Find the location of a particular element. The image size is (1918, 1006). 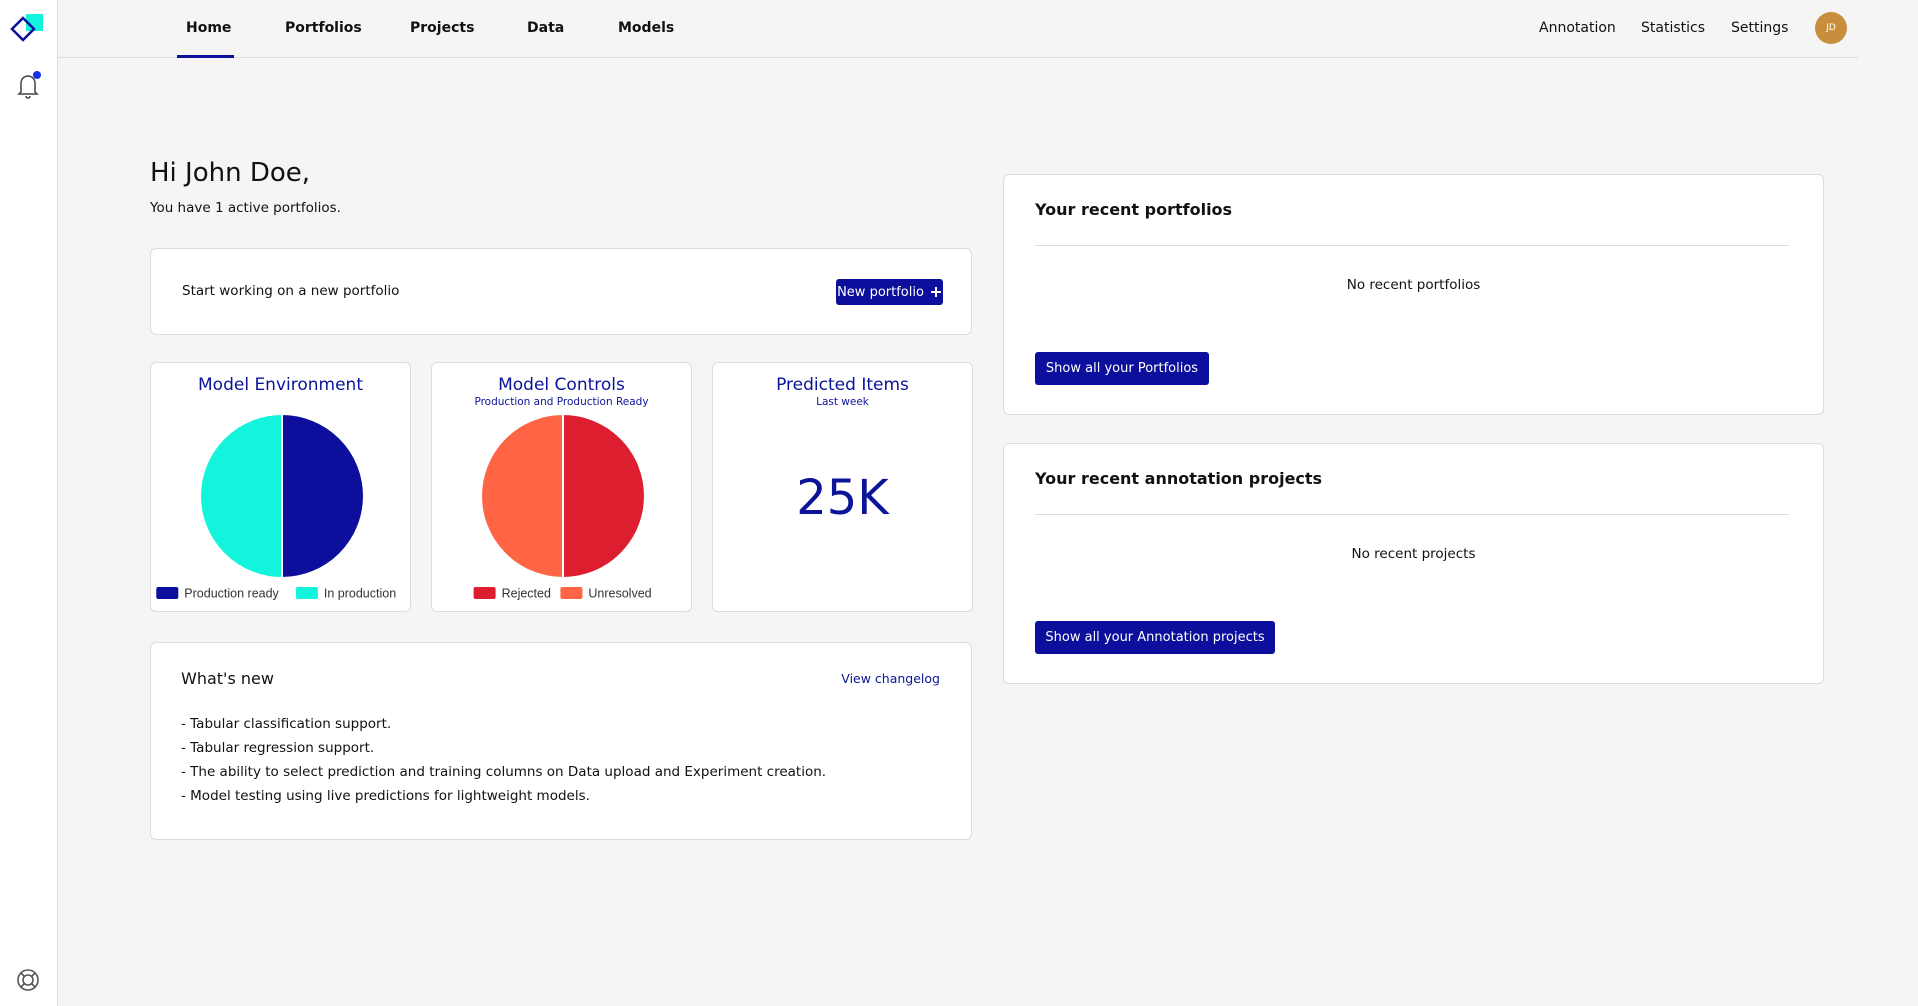

pie-chart: Production ready In production is located at coordinates (276, 506).